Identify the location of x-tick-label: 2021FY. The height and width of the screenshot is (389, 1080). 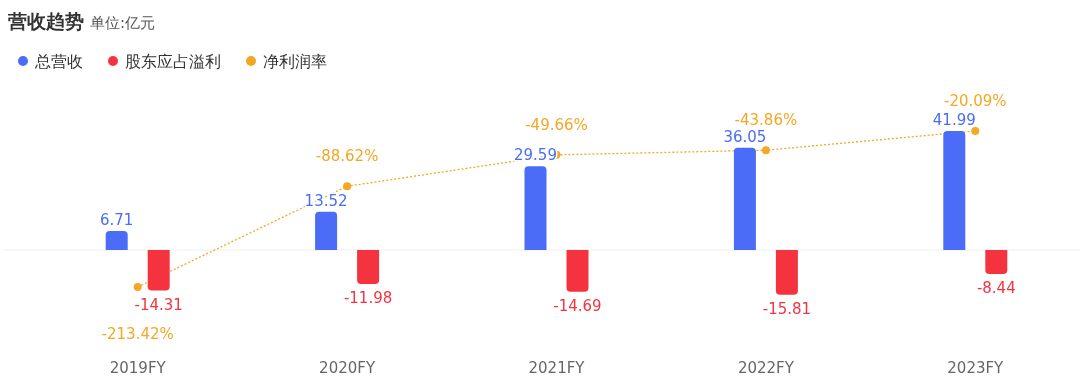
(557, 368).